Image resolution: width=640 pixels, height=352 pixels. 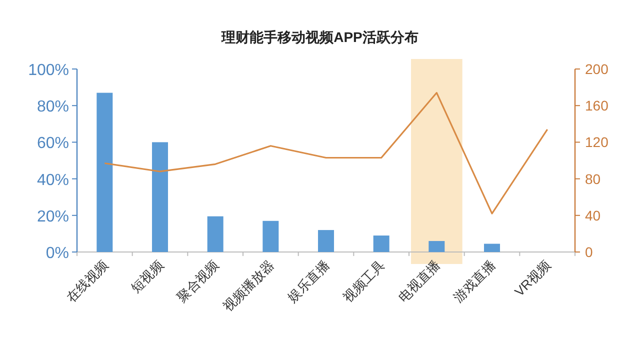 What do you see at coordinates (364, 281) in the screenshot?
I see `x-tick-label: 视频工具` at bounding box center [364, 281].